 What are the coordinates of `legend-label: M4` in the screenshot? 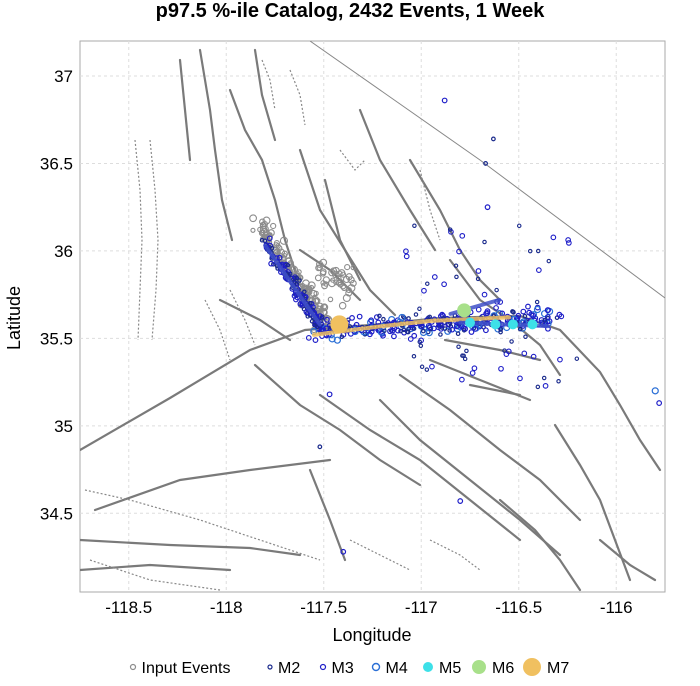 It's located at (397, 668).